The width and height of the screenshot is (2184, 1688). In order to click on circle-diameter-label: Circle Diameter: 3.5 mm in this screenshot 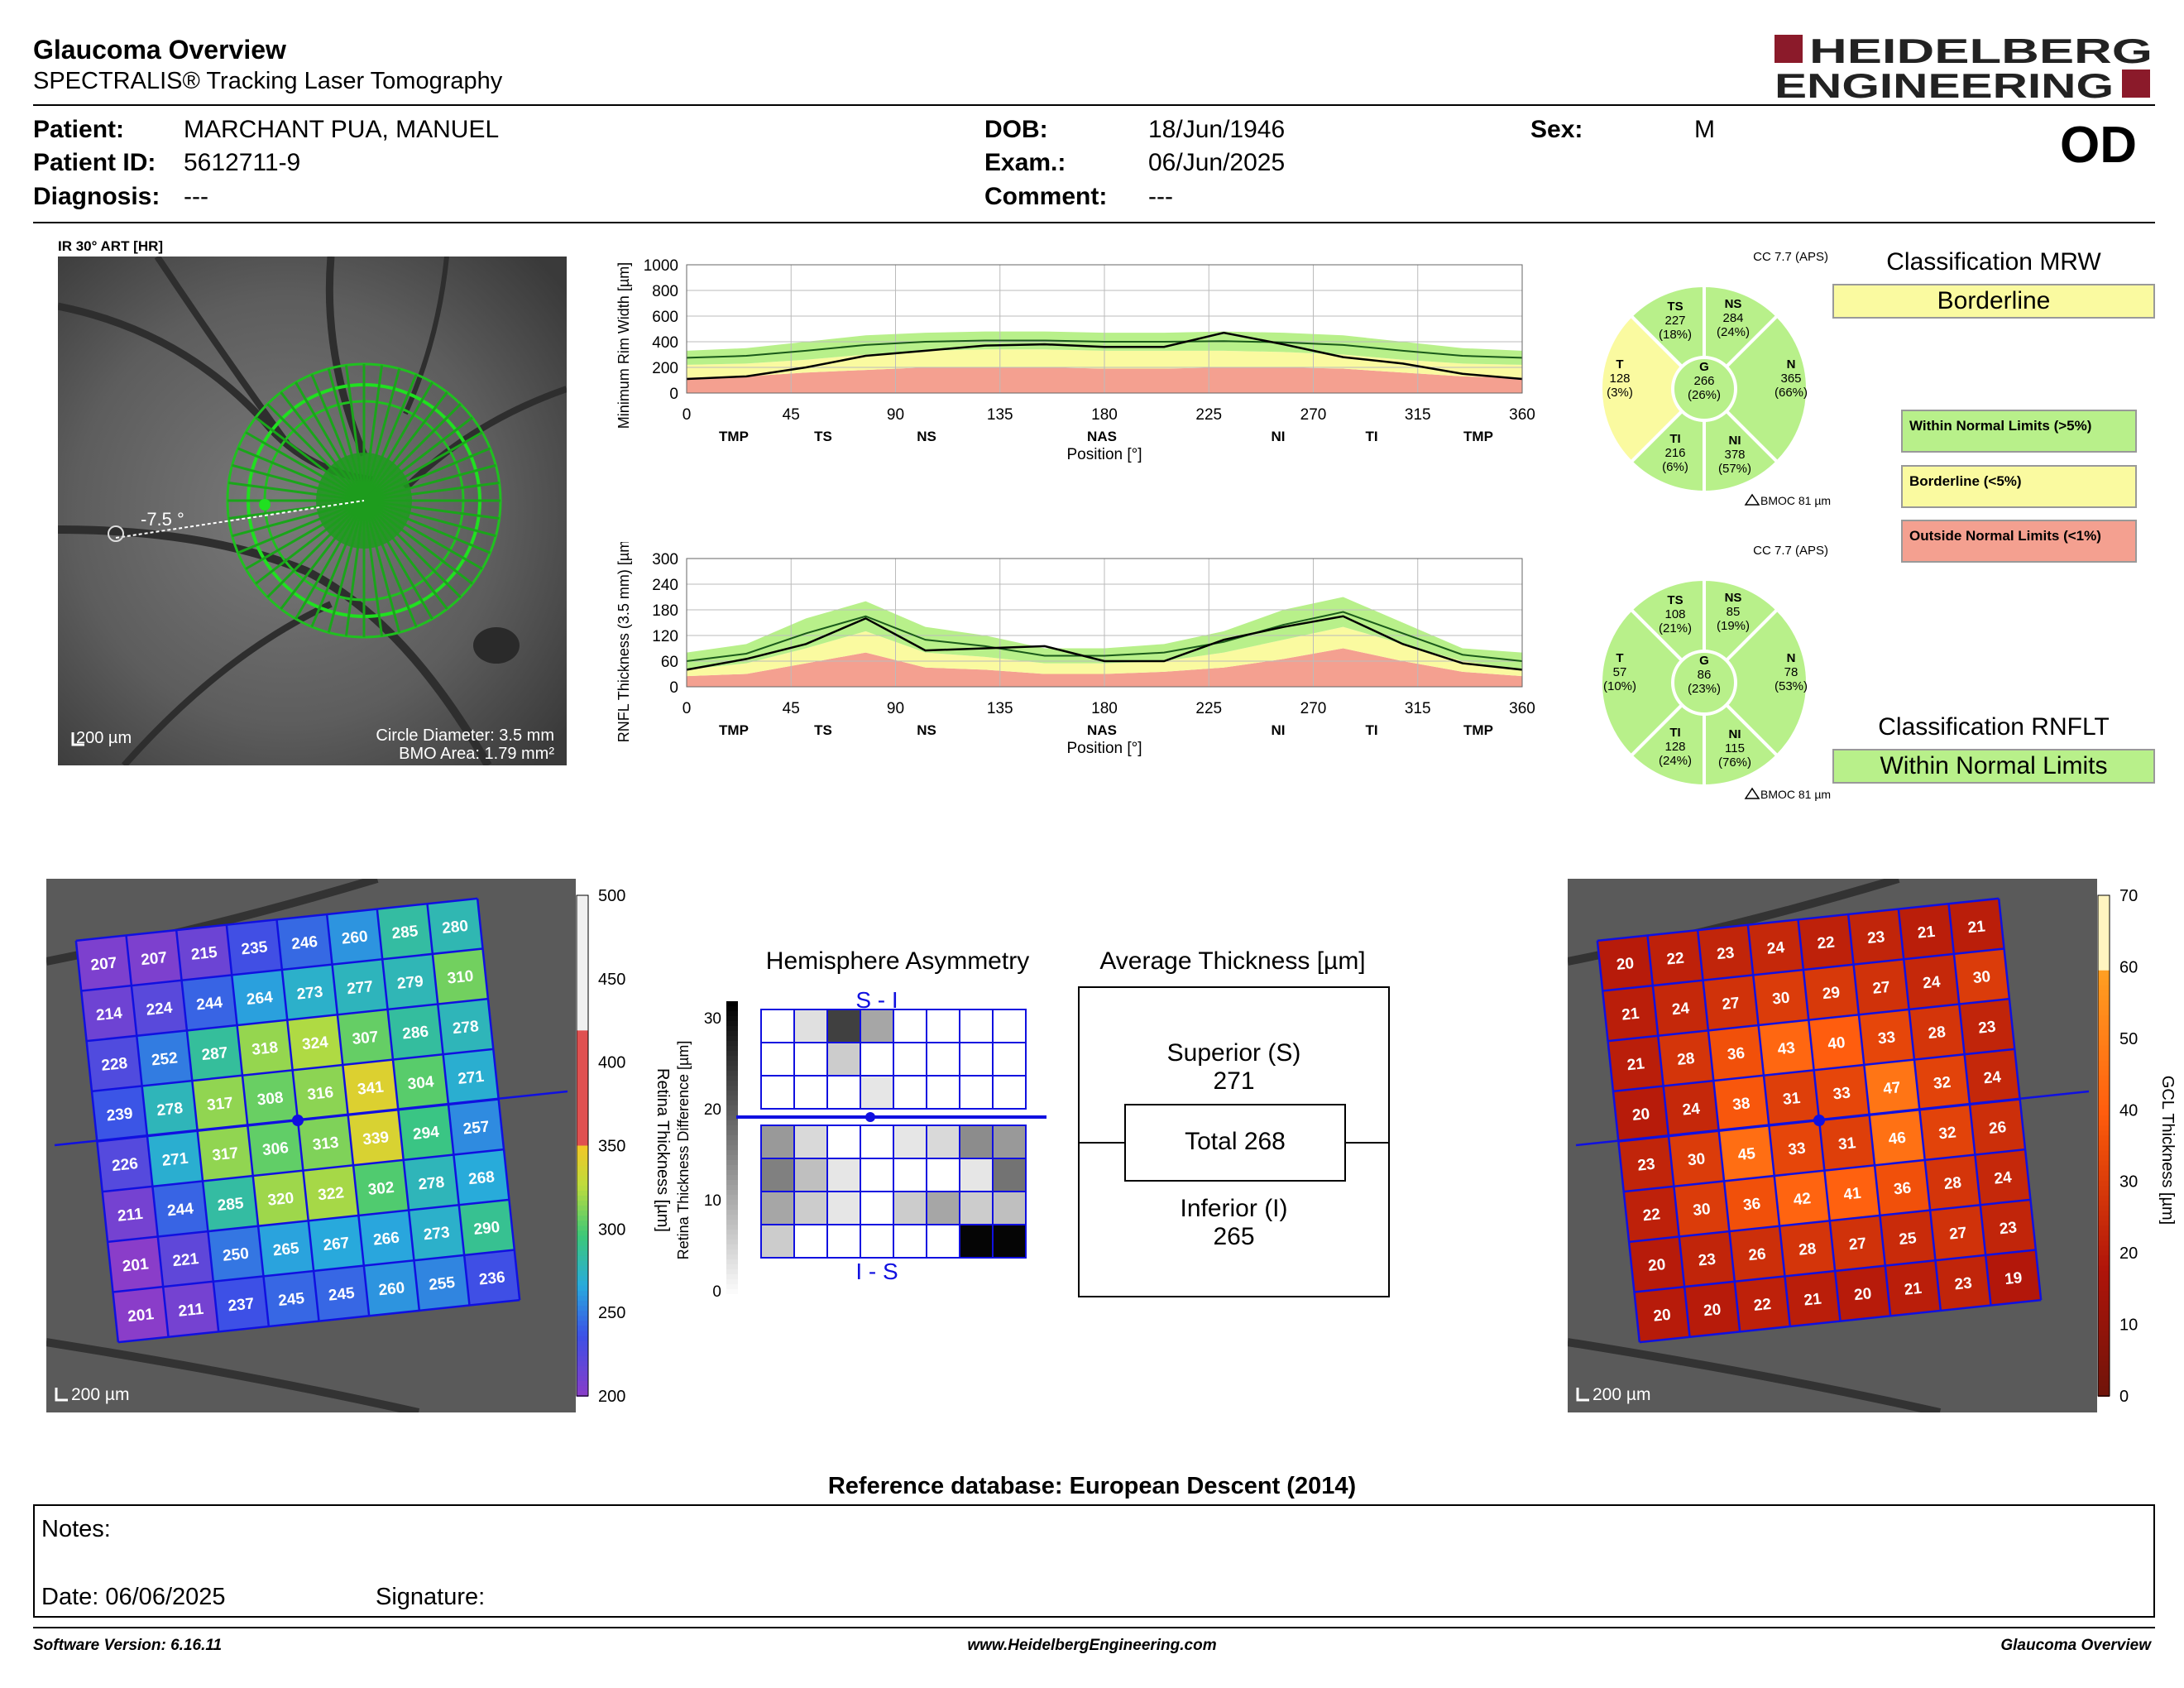, I will do `click(465, 736)`.